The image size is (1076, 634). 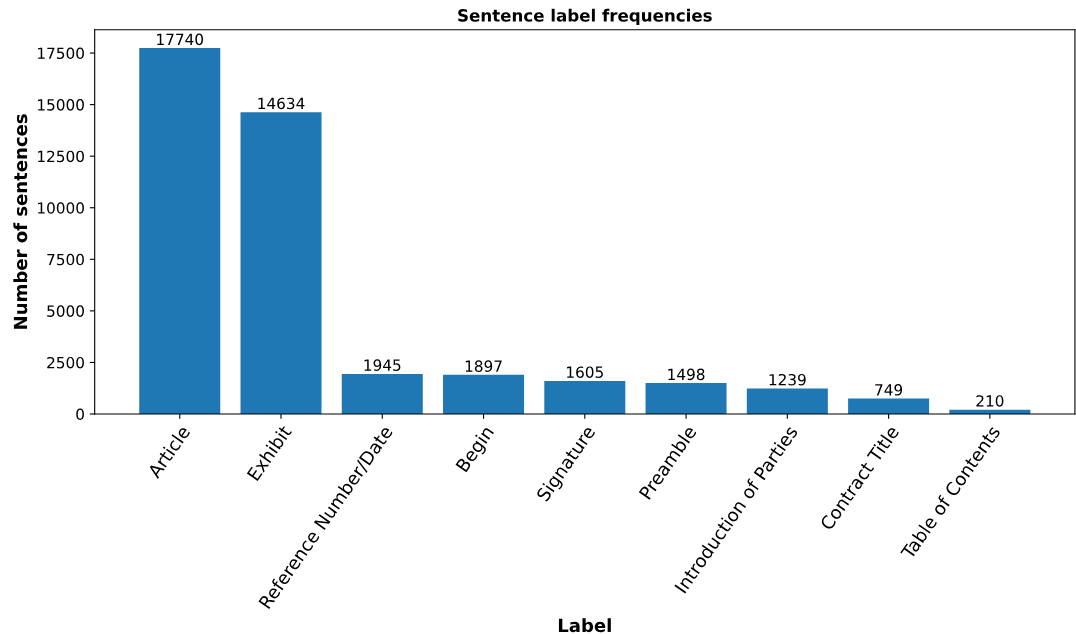 What do you see at coordinates (382, 365) in the screenshot?
I see `data-label: 1945` at bounding box center [382, 365].